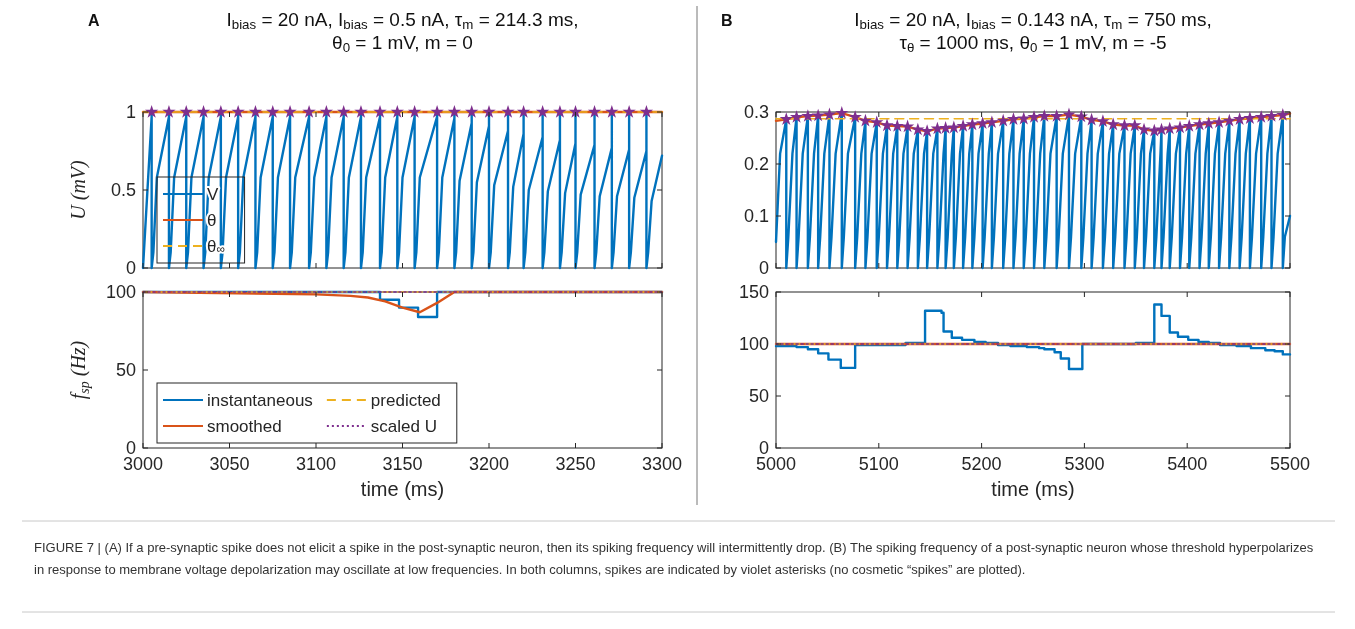 This screenshot has height=629, width=1355. What do you see at coordinates (753, 292) in the screenshot?
I see `y-tick-label: 150` at bounding box center [753, 292].